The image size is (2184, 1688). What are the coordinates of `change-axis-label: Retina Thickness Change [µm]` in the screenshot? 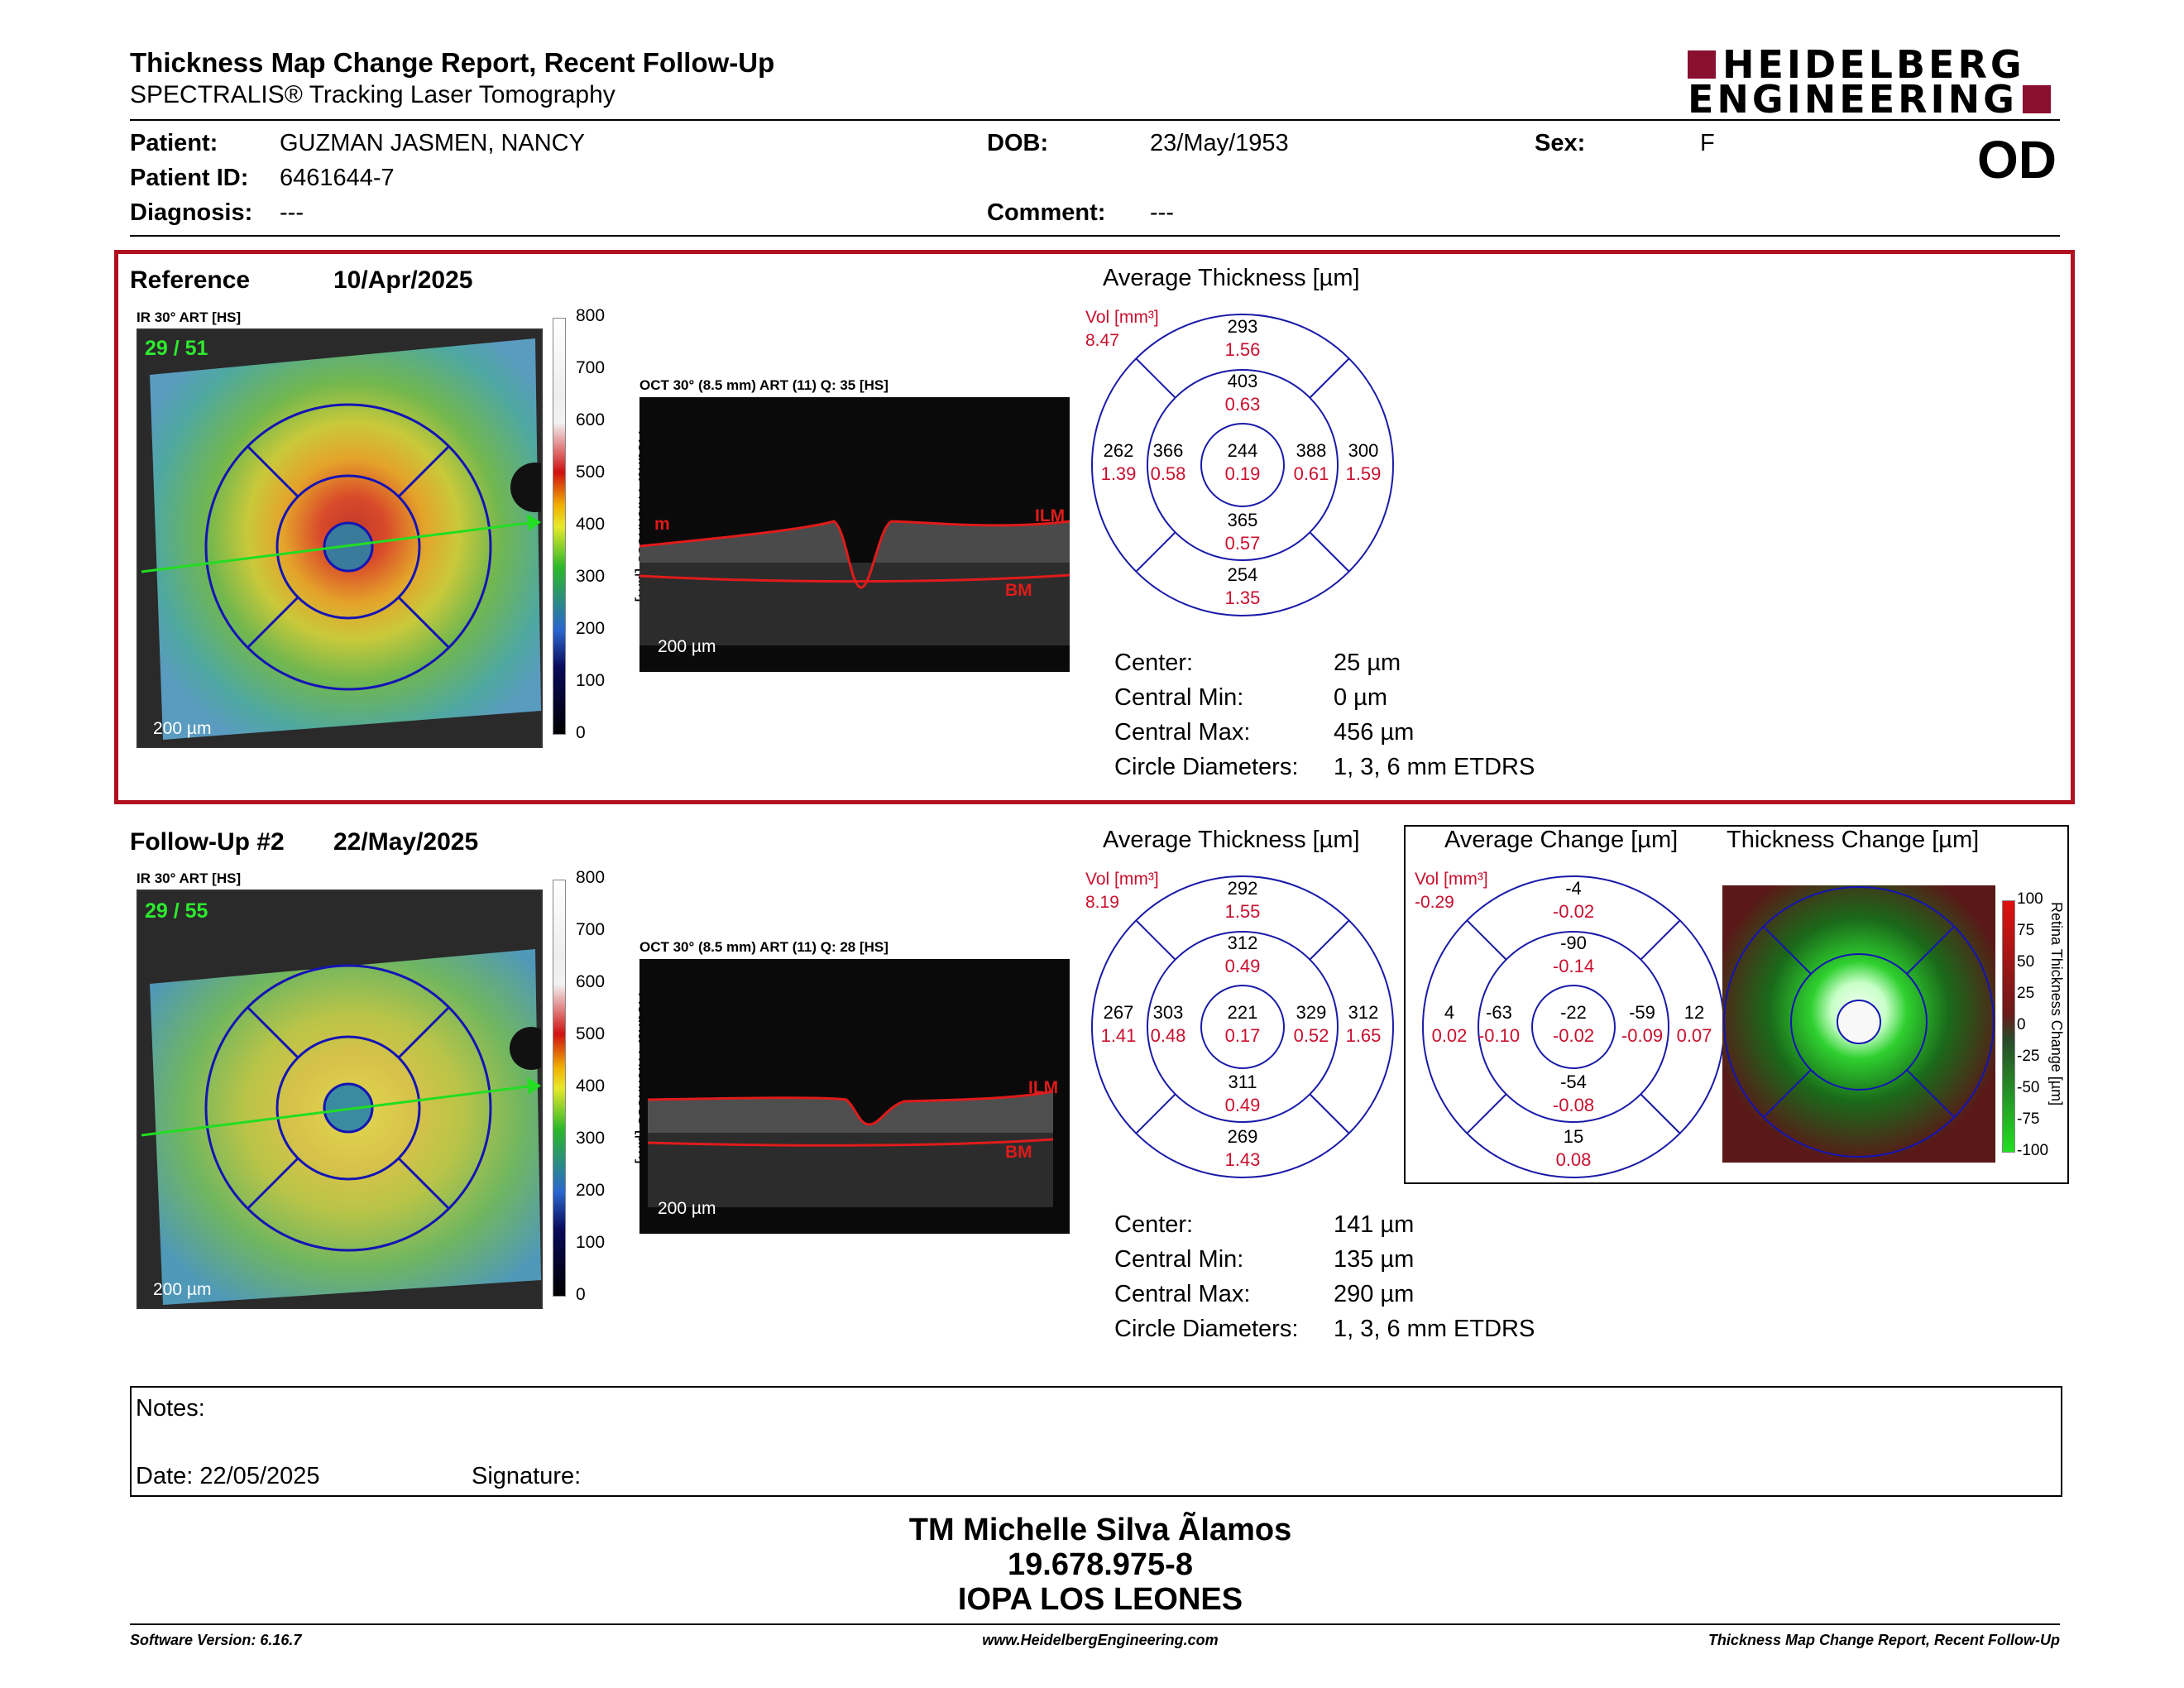 It's located at (2056, 1004).